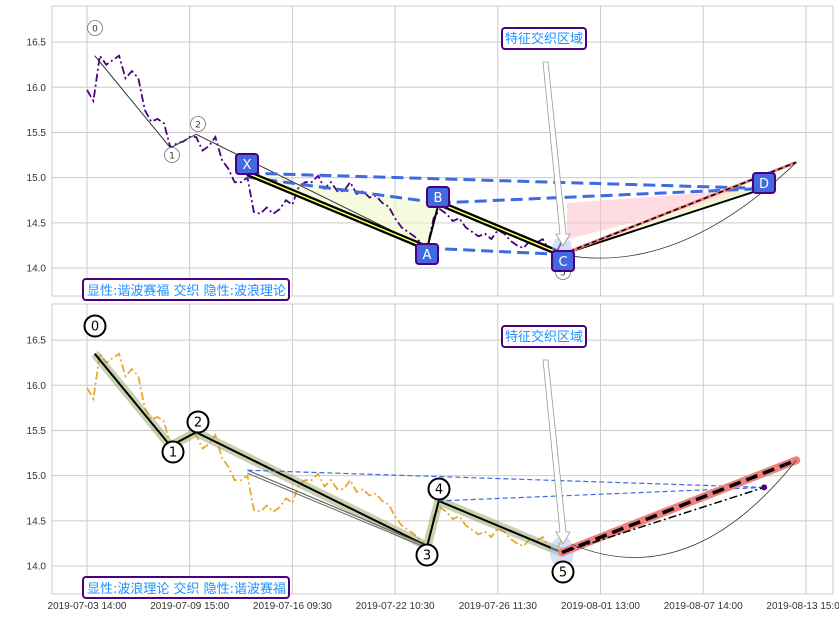 The width and height of the screenshot is (839, 617). I want to click on harmonic-marker-D, so click(764, 183).